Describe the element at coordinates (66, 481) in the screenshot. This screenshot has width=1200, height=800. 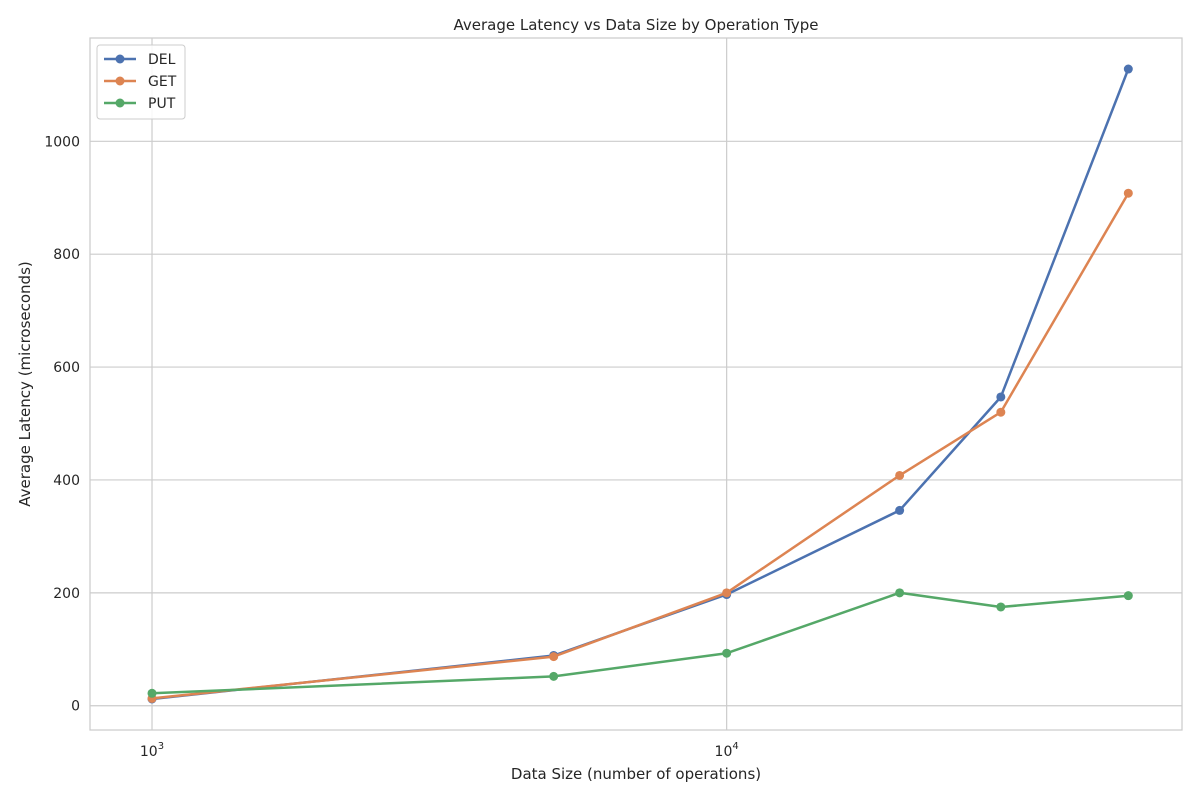
I see `y-tick-label: 400` at that location.